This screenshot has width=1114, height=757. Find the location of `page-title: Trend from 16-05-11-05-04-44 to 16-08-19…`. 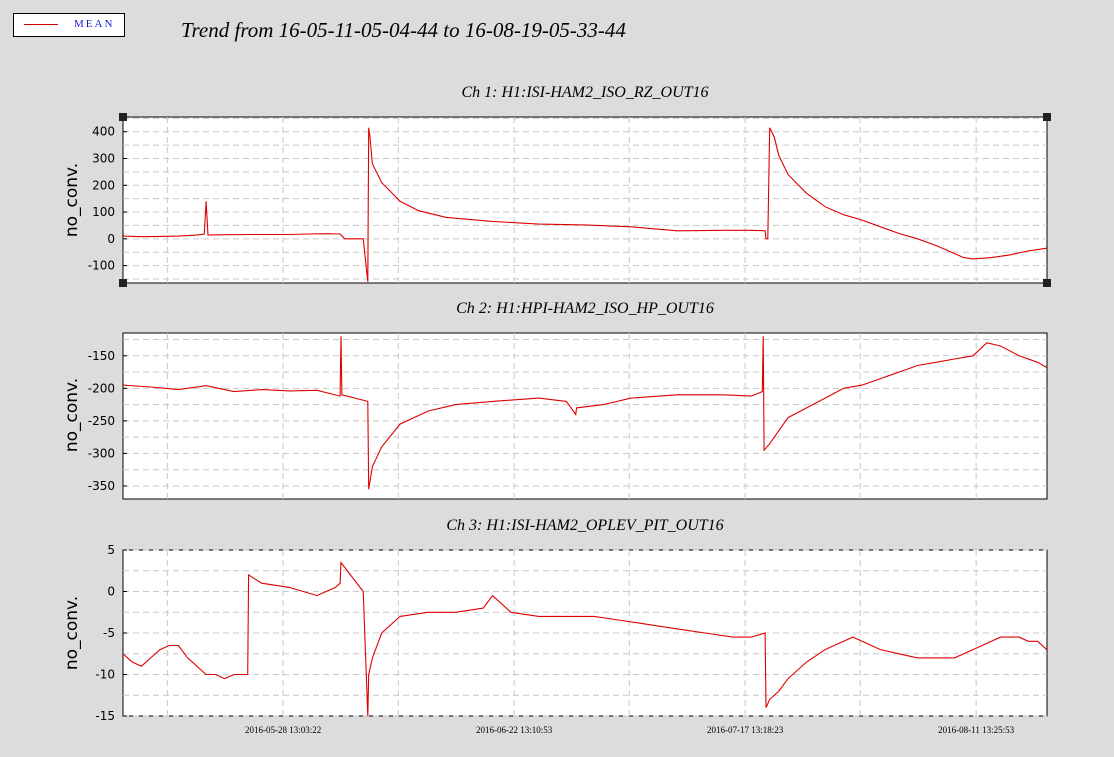

page-title: Trend from 16-05-11-05-04-44 to 16-08-19… is located at coordinates (403, 30).